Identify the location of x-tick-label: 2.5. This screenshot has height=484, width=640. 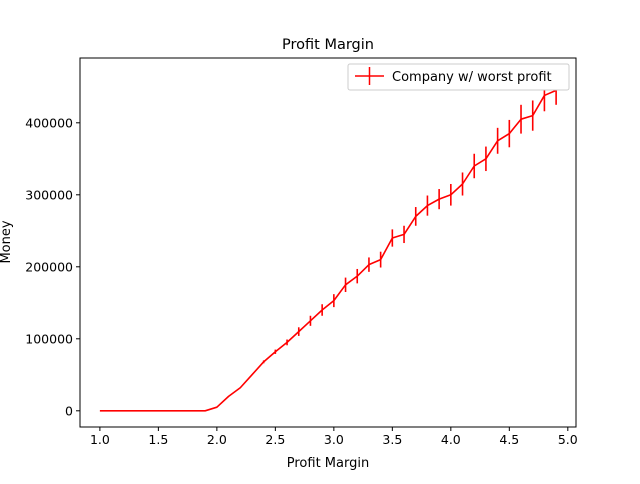
(275, 439).